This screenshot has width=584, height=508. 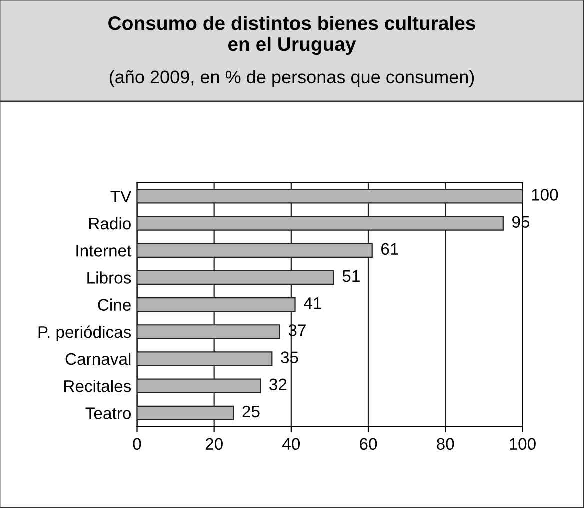 I want to click on x-tick-label: 20, so click(x=214, y=444).